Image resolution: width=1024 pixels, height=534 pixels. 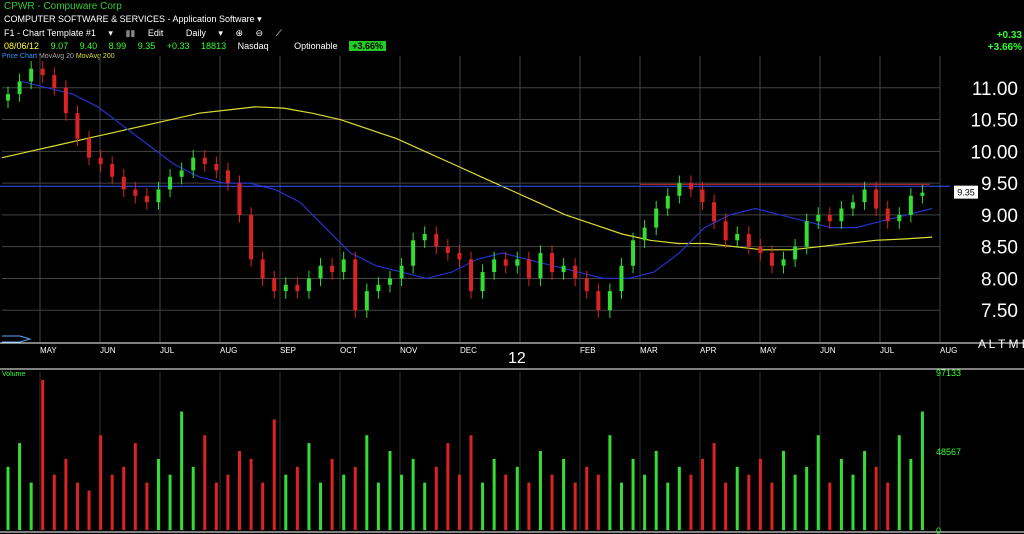 What do you see at coordinates (239, 33) in the screenshot?
I see `zoom-in-icon: ⊕` at bounding box center [239, 33].